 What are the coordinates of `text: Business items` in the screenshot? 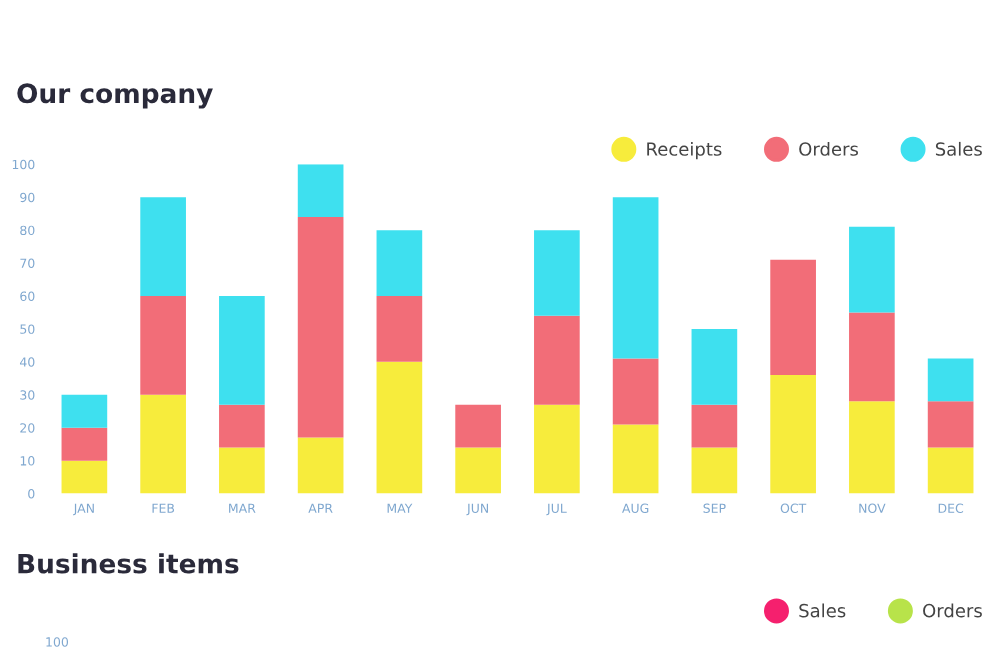 It's located at (128, 563).